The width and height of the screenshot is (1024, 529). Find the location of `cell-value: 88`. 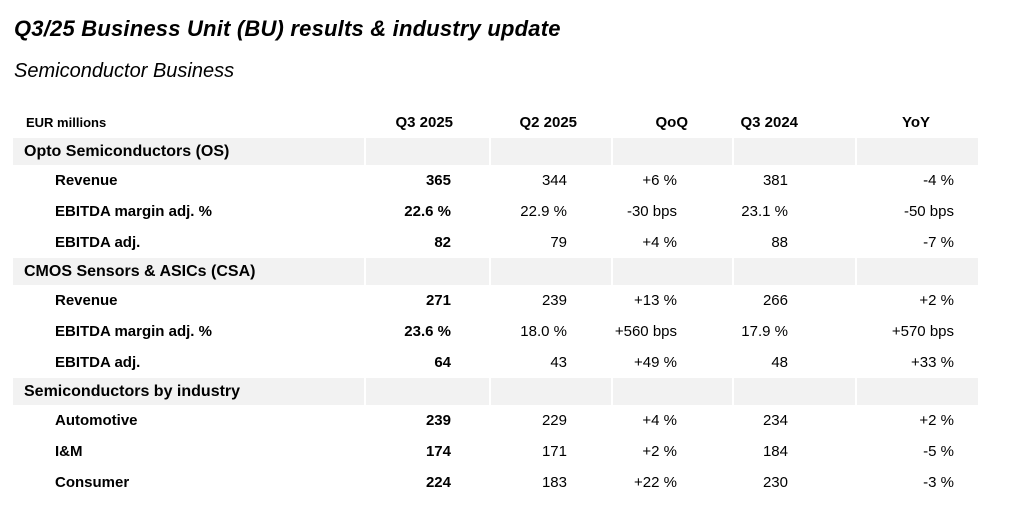

cell-value: 88 is located at coordinates (779, 242).